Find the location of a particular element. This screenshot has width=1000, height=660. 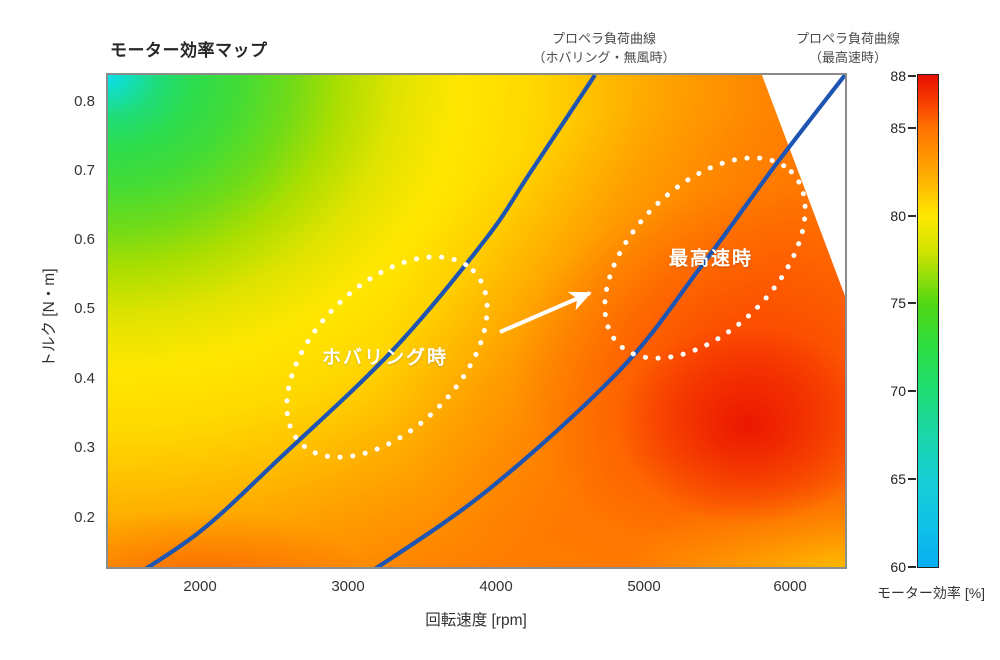

colorbar-tick-80: 80 is located at coordinates (898, 216).